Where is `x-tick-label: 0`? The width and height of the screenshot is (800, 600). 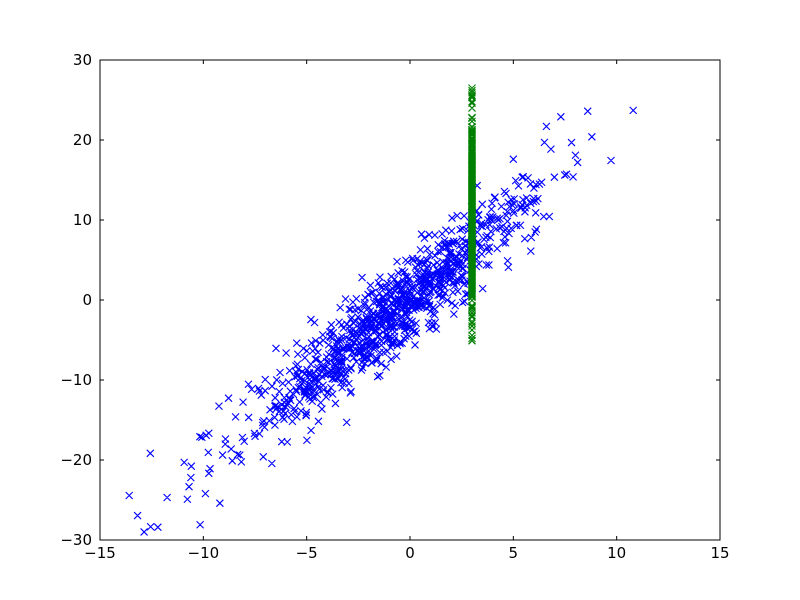
x-tick-label: 0 is located at coordinates (410, 553).